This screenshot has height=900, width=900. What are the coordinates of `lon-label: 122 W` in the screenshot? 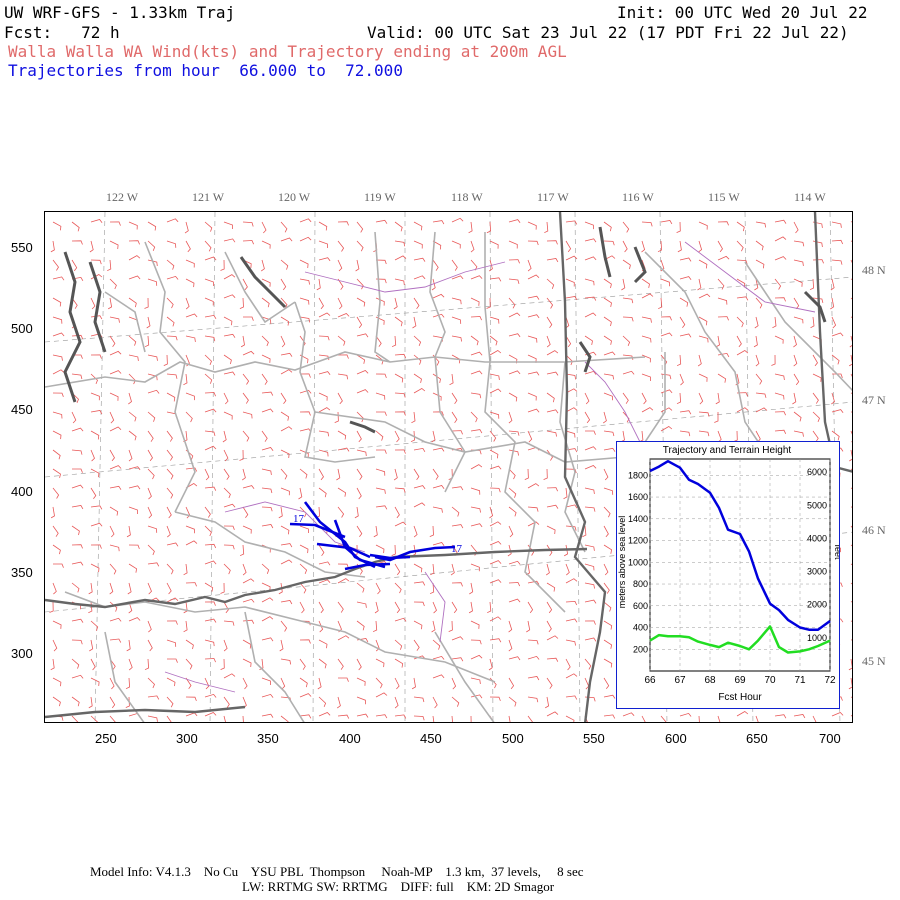 It's located at (122, 197).